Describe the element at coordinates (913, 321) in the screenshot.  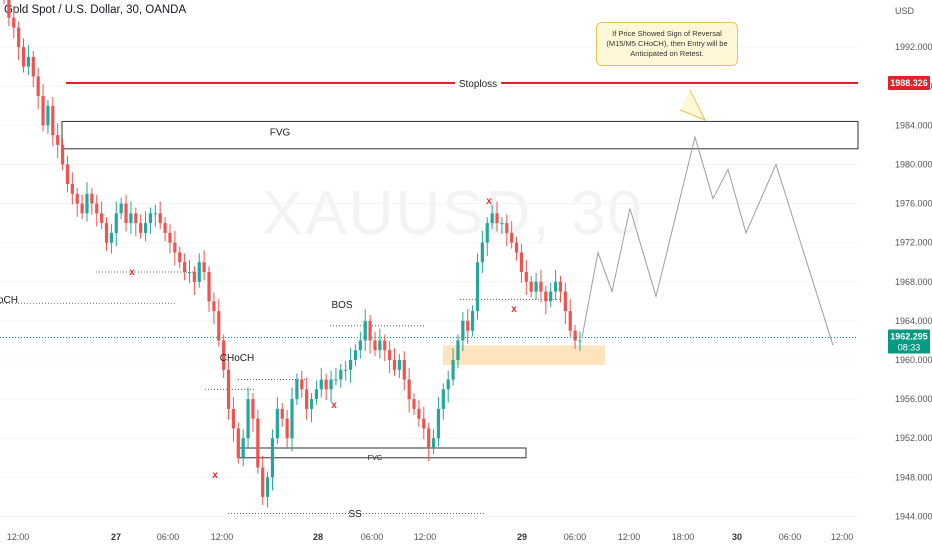
I see `y-tick-label: 1964.000` at that location.